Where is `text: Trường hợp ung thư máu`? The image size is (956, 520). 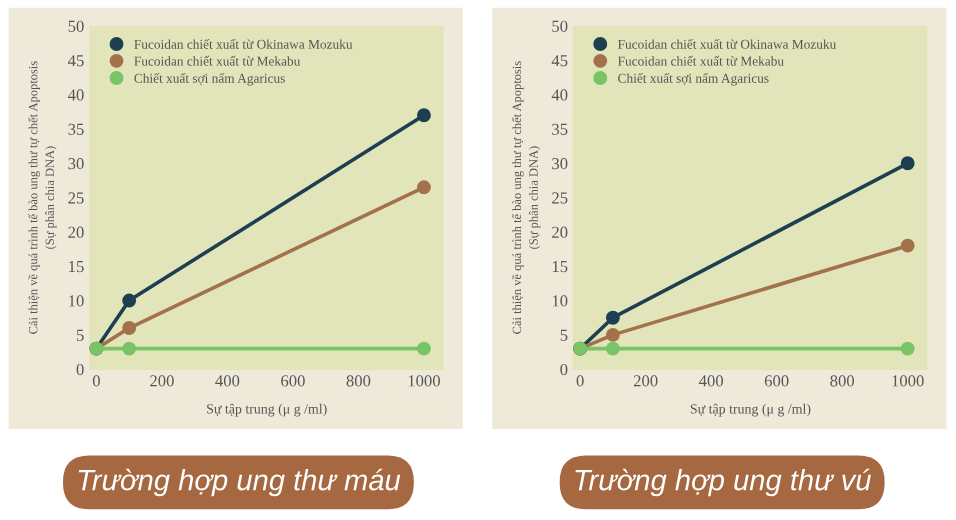
text: Trường hợp ung thư máu is located at coordinates (239, 482).